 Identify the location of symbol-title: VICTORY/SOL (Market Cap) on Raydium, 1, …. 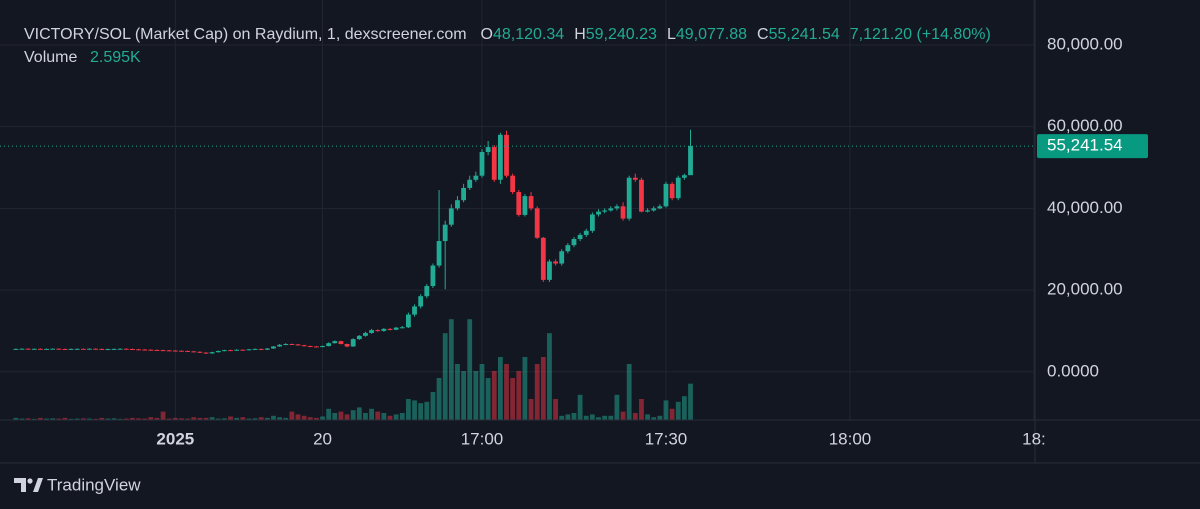
(245, 34).